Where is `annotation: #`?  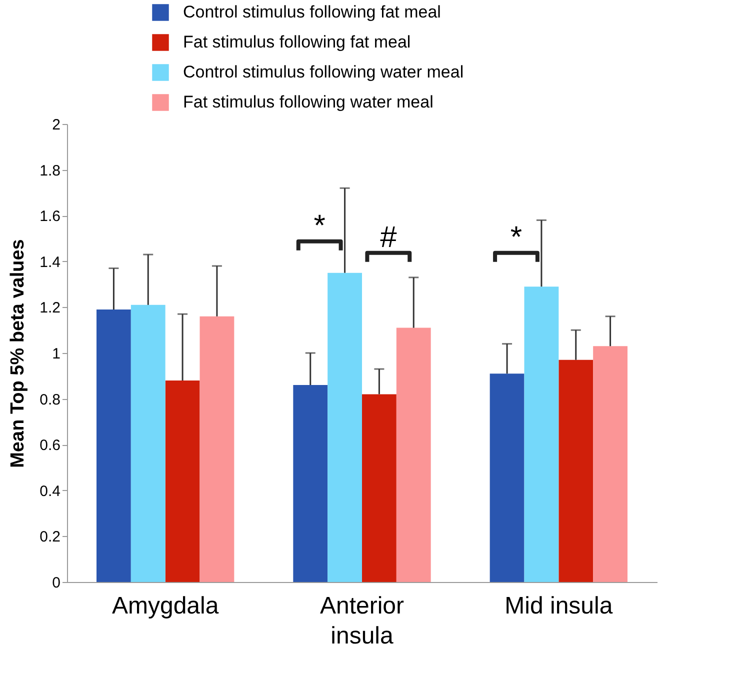
annotation: # is located at coordinates (389, 237).